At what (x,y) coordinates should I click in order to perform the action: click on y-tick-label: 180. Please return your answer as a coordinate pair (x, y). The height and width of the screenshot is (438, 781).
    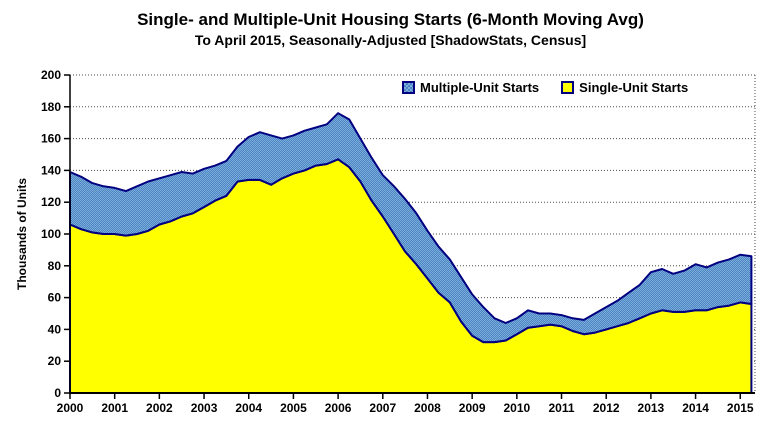
    Looking at the image, I should click on (51, 107).